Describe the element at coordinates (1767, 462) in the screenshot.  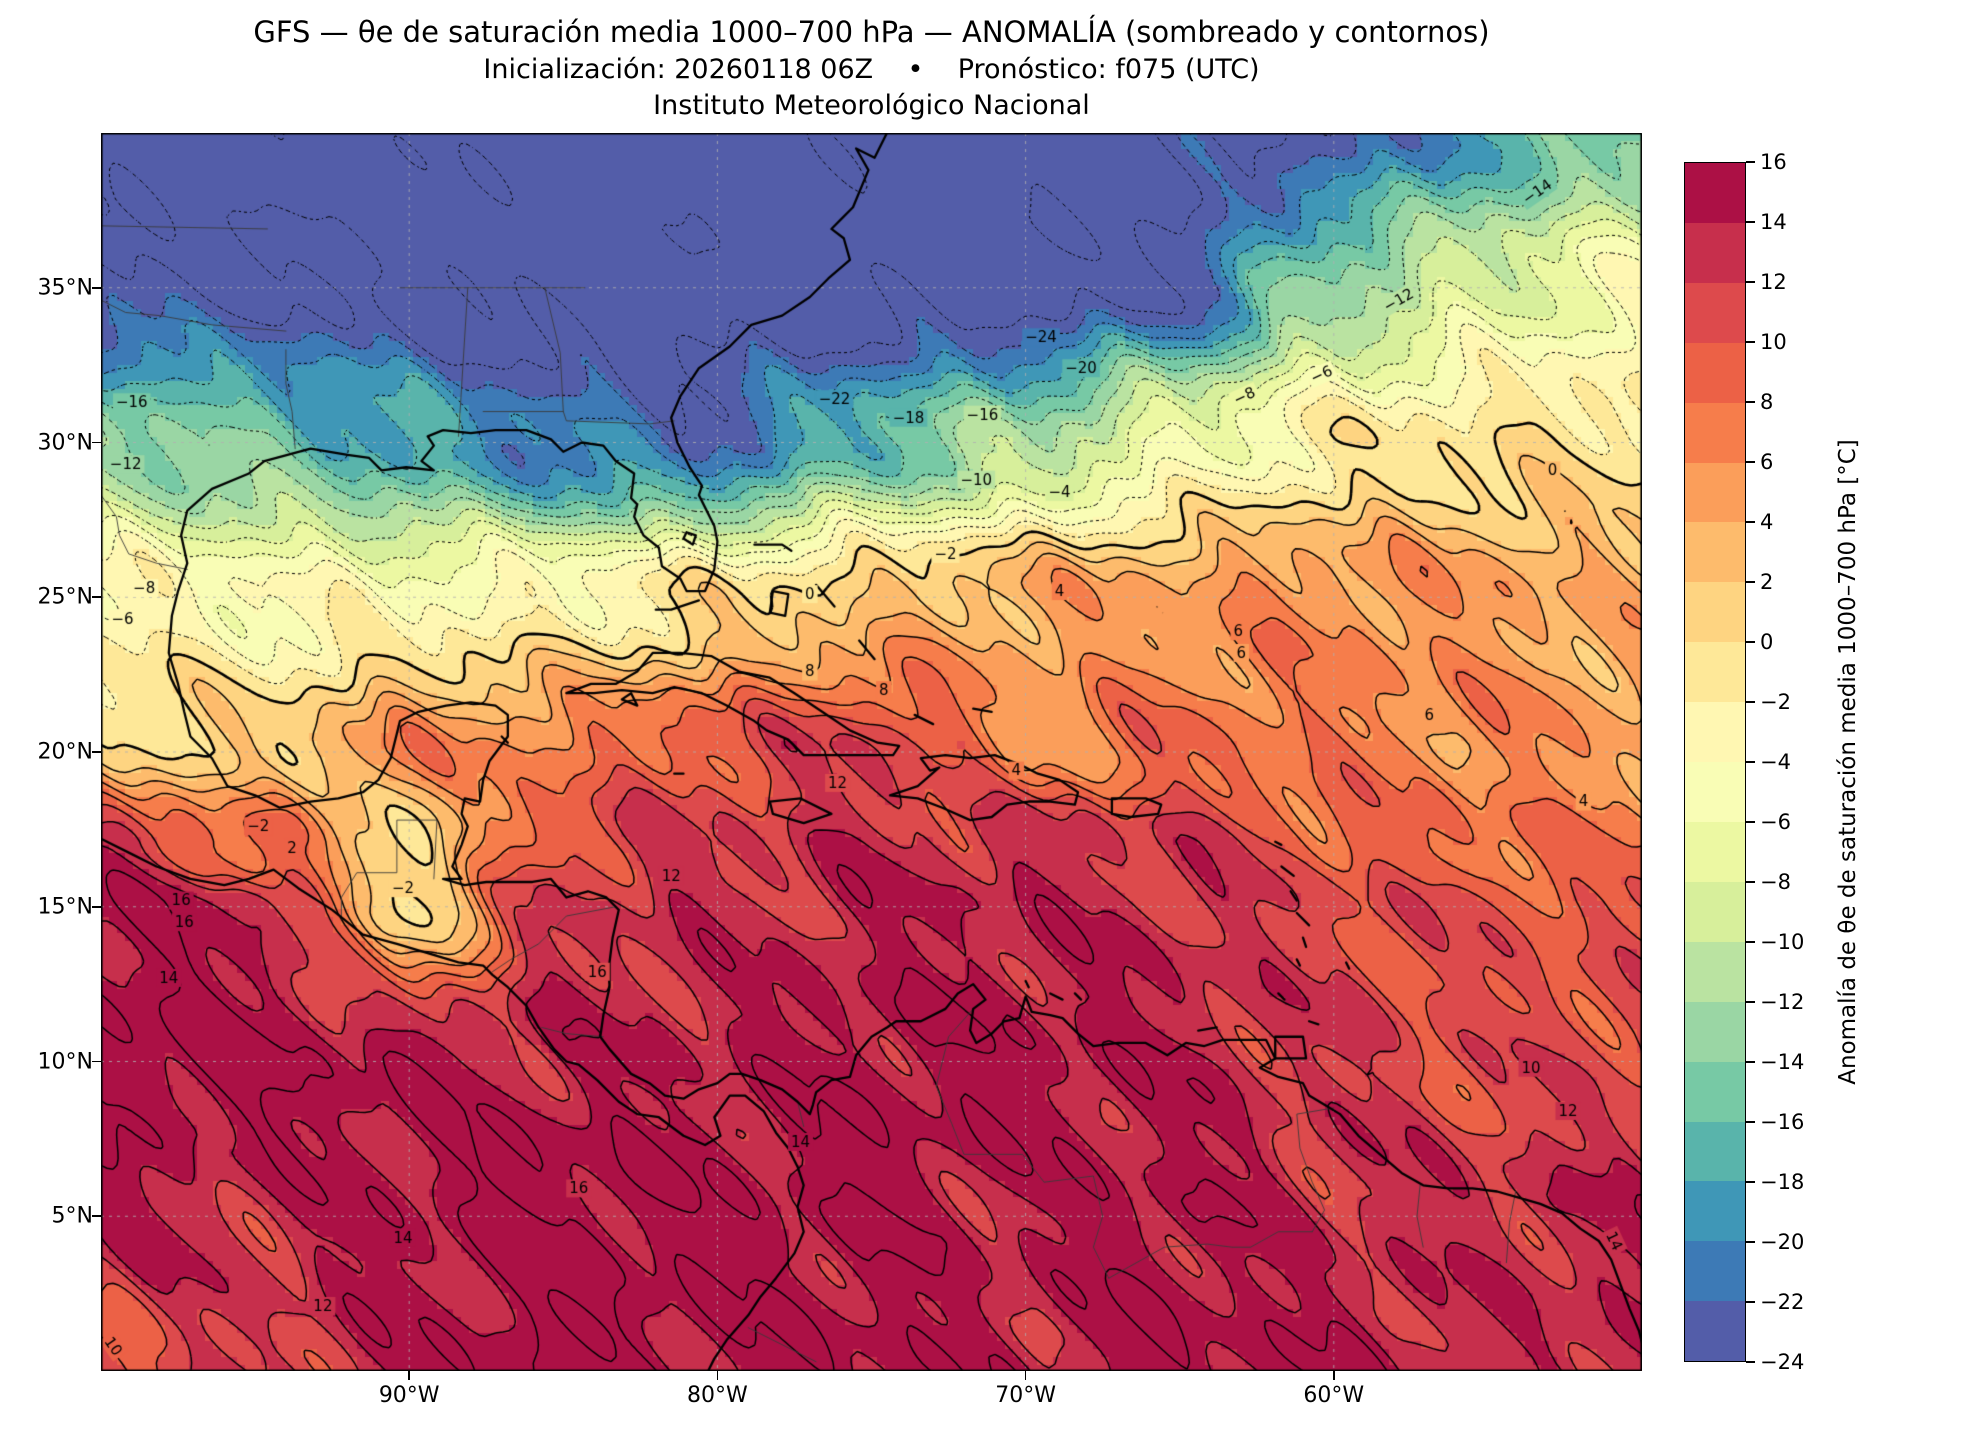
I see `colorbar-tick-label: 6` at that location.